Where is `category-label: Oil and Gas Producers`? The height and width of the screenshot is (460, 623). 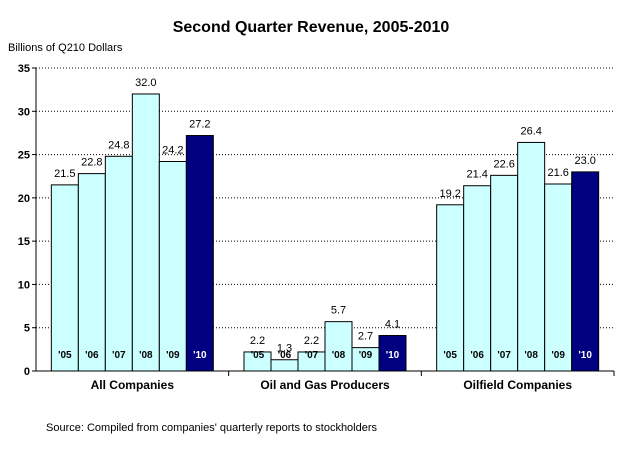
category-label: Oil and Gas Producers is located at coordinates (325, 385).